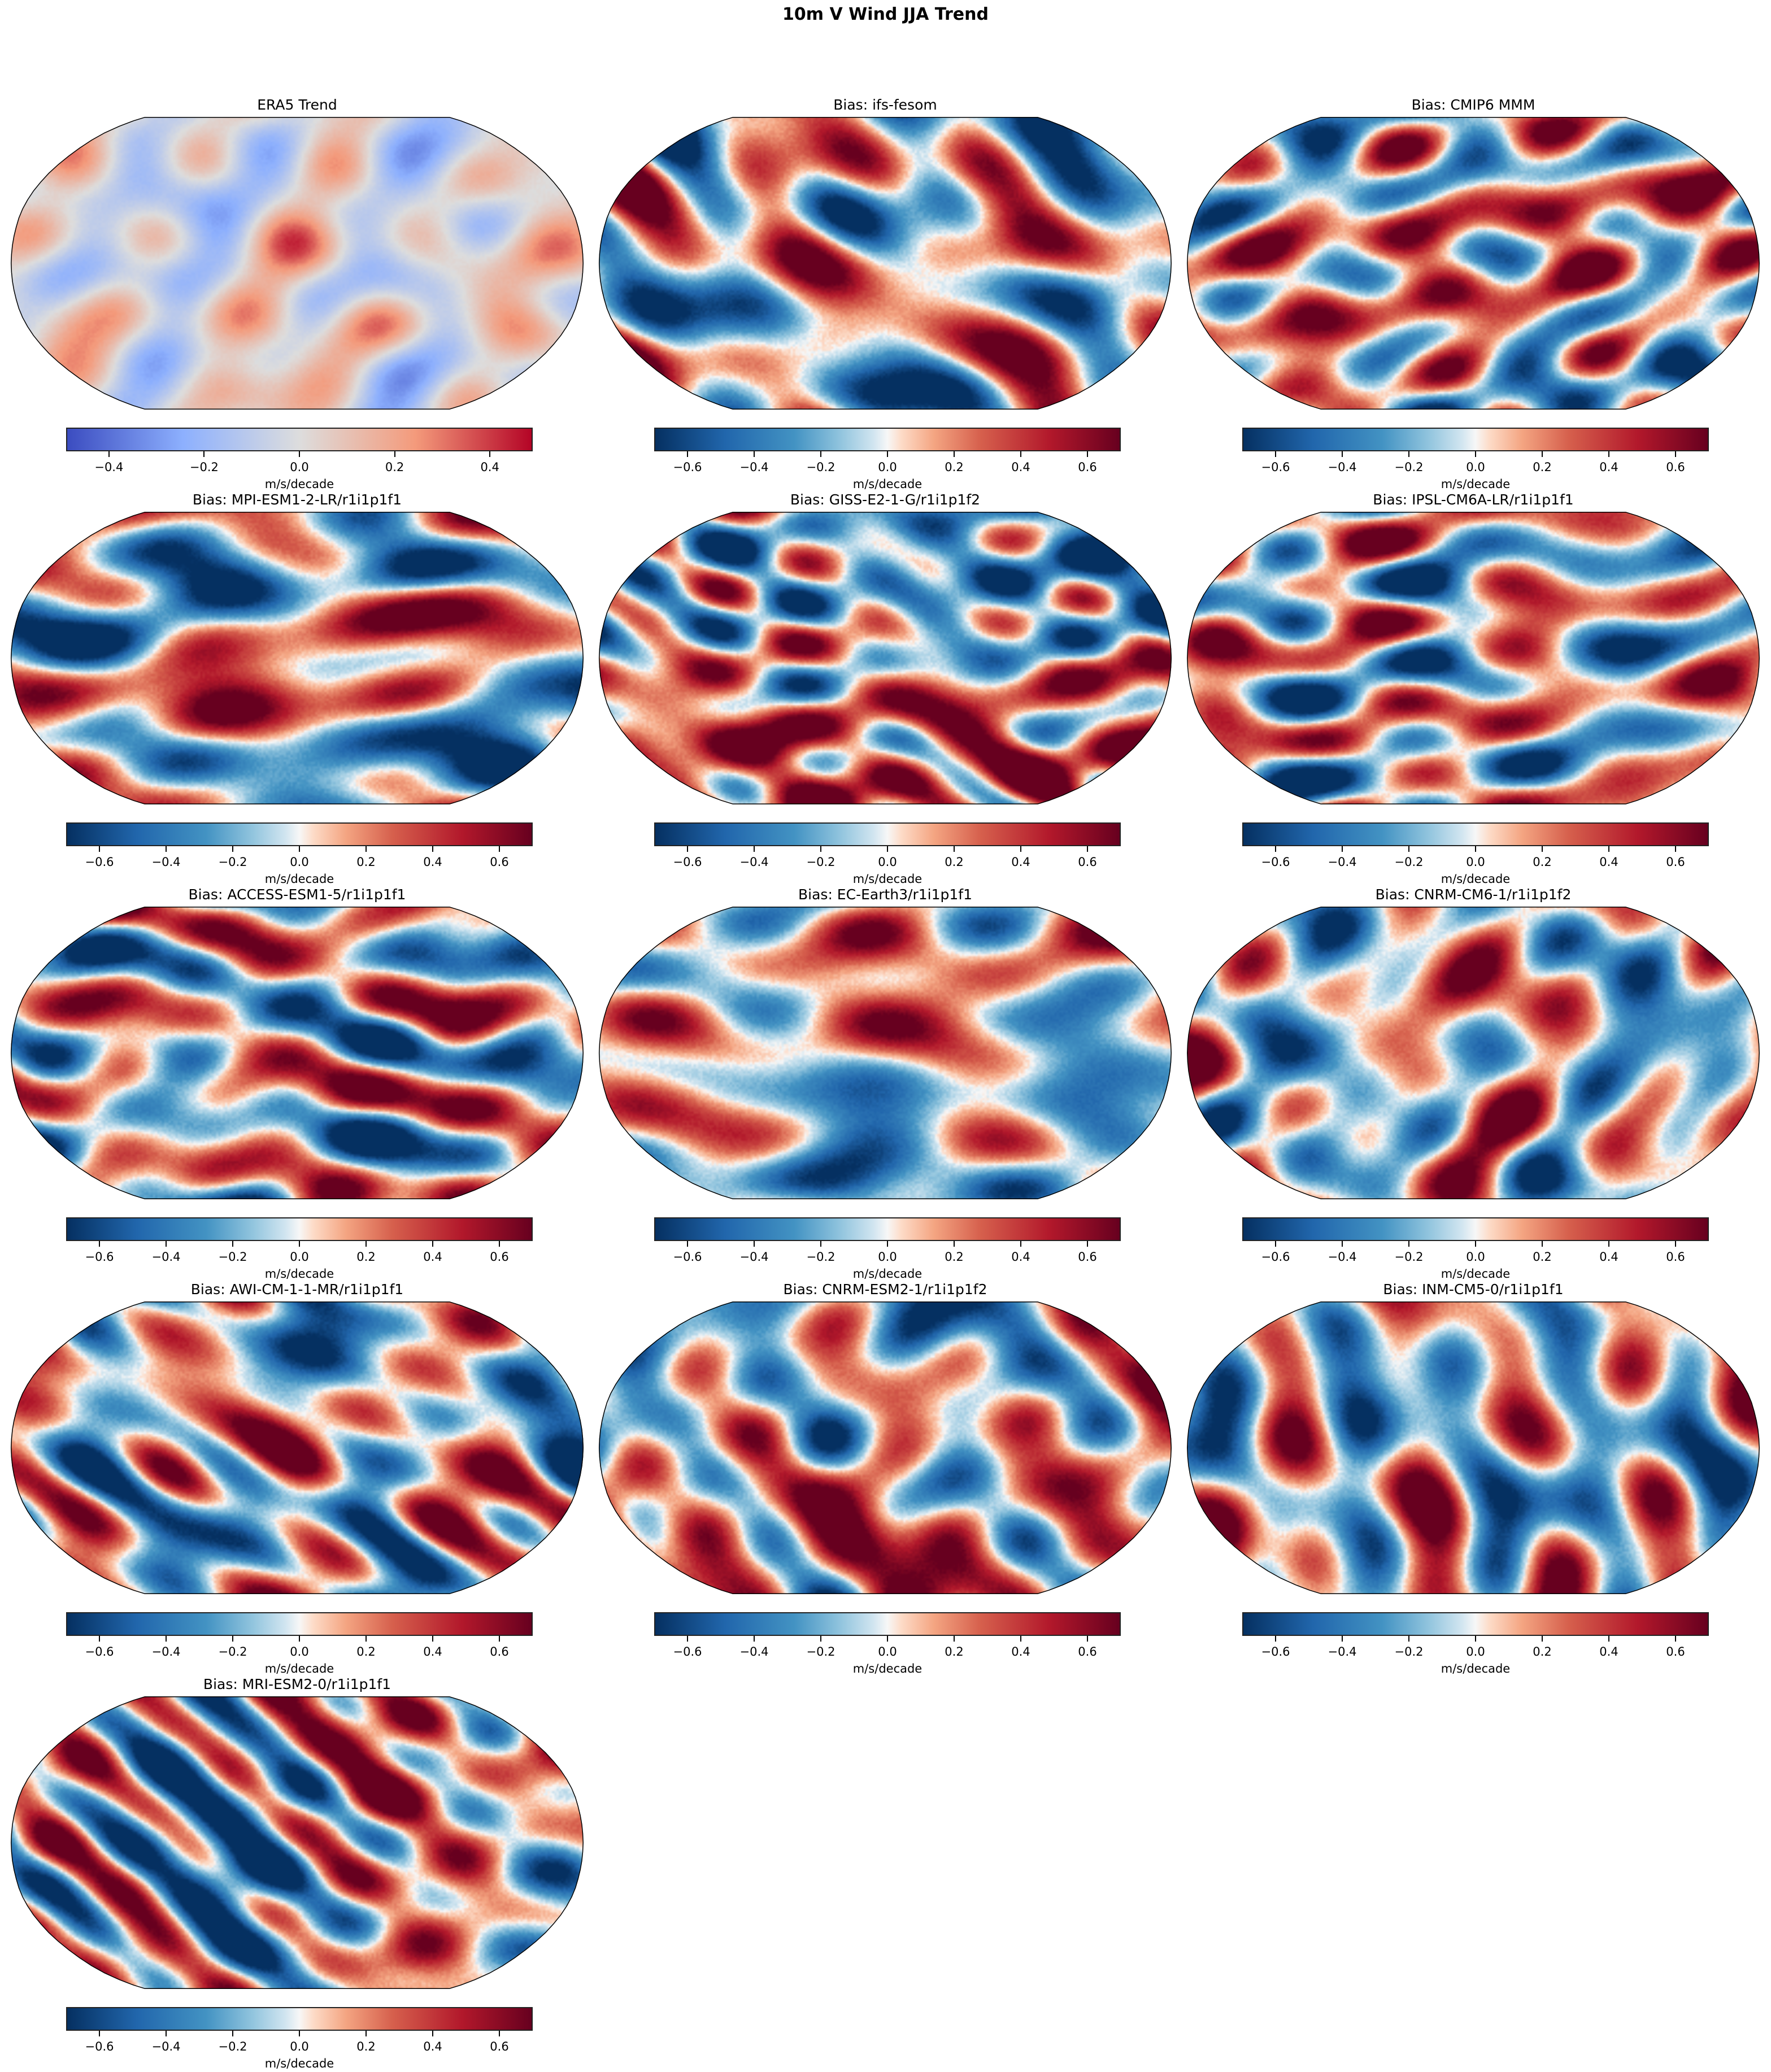 Image resolution: width=1771 pixels, height=2072 pixels. I want to click on panel-title: Bias: CMIP6 MMM, so click(1473, 105).